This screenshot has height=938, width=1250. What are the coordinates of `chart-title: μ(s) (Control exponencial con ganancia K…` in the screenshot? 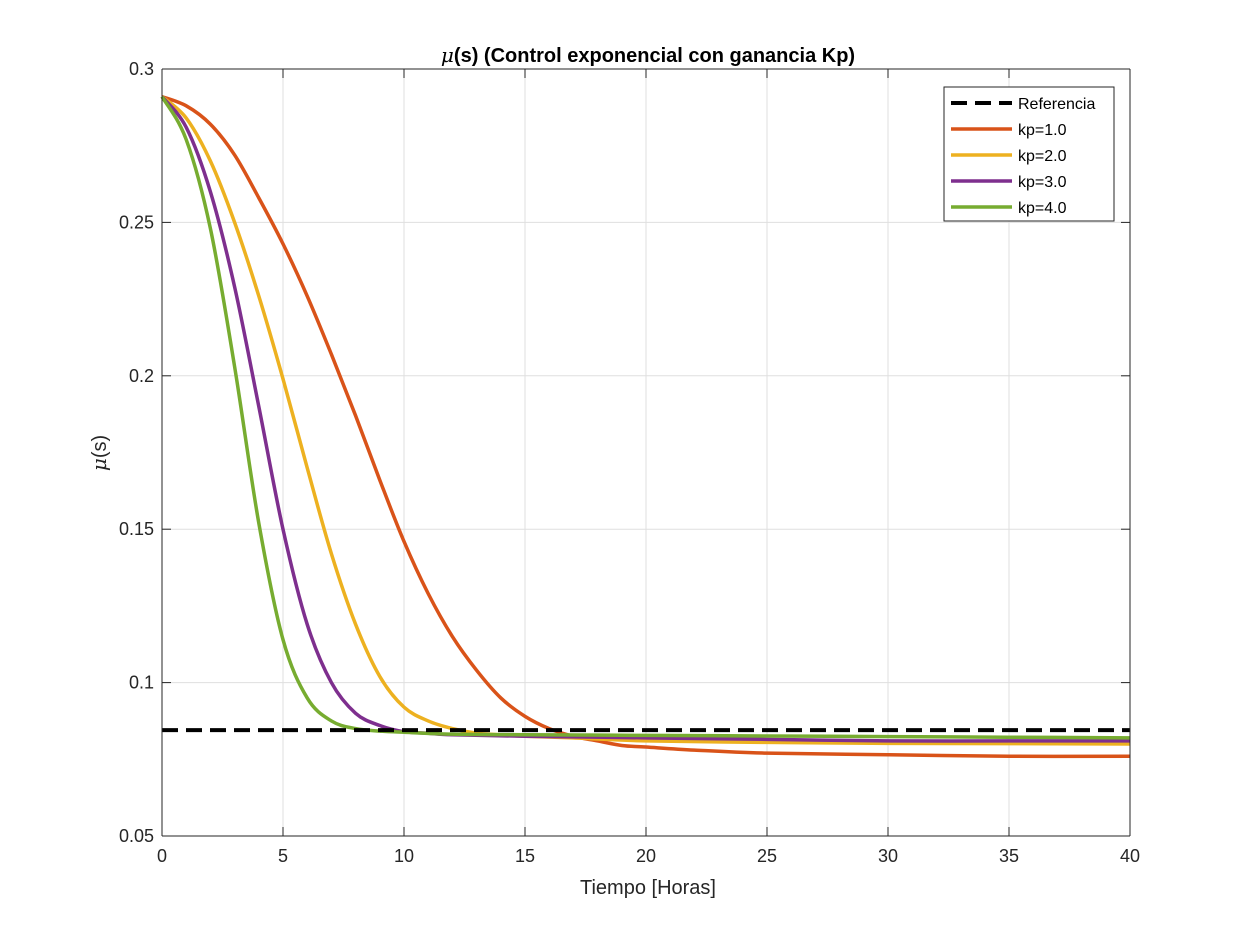 It's located at (648, 55).